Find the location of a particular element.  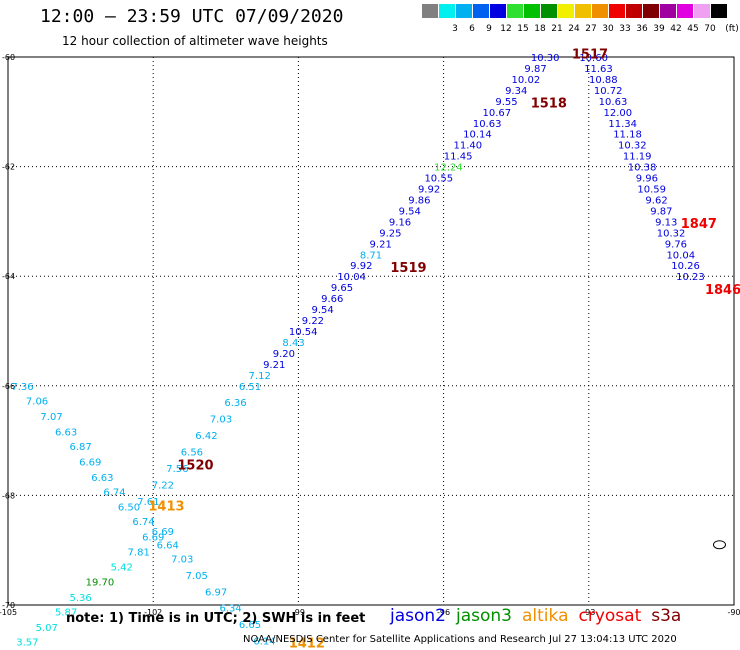

lon-tick-label: -99 is located at coordinates (298, 612).